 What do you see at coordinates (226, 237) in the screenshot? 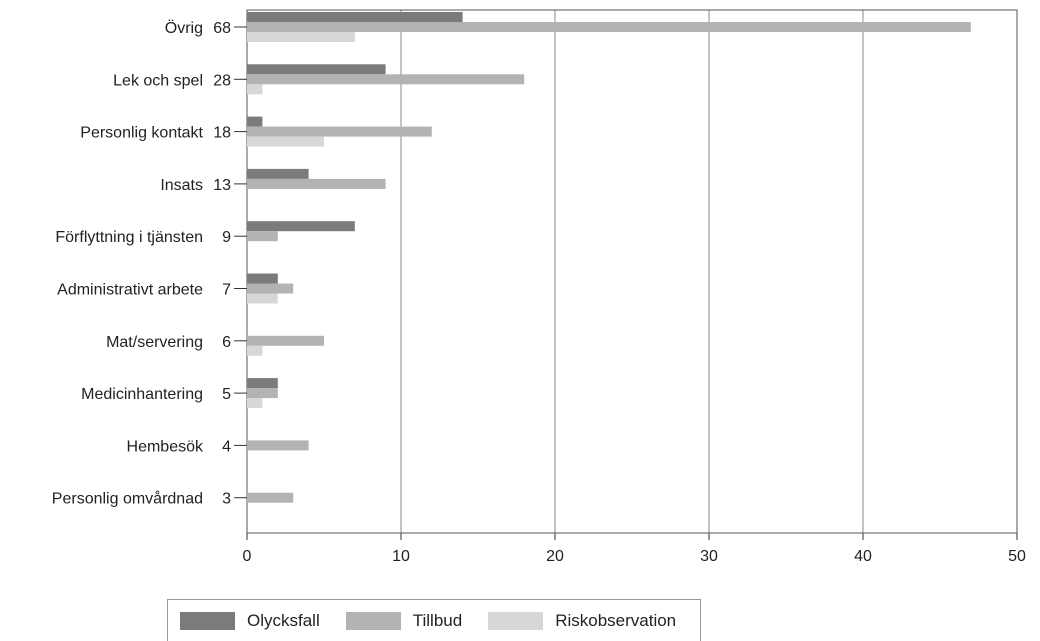
I see `category-total: 9` at bounding box center [226, 237].